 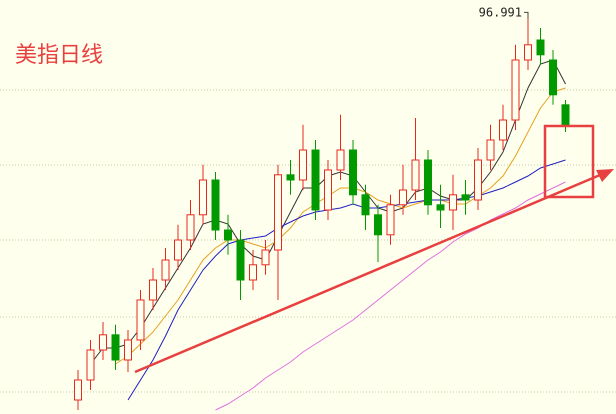 What do you see at coordinates (569, 161) in the screenshot?
I see `highlight-box` at bounding box center [569, 161].